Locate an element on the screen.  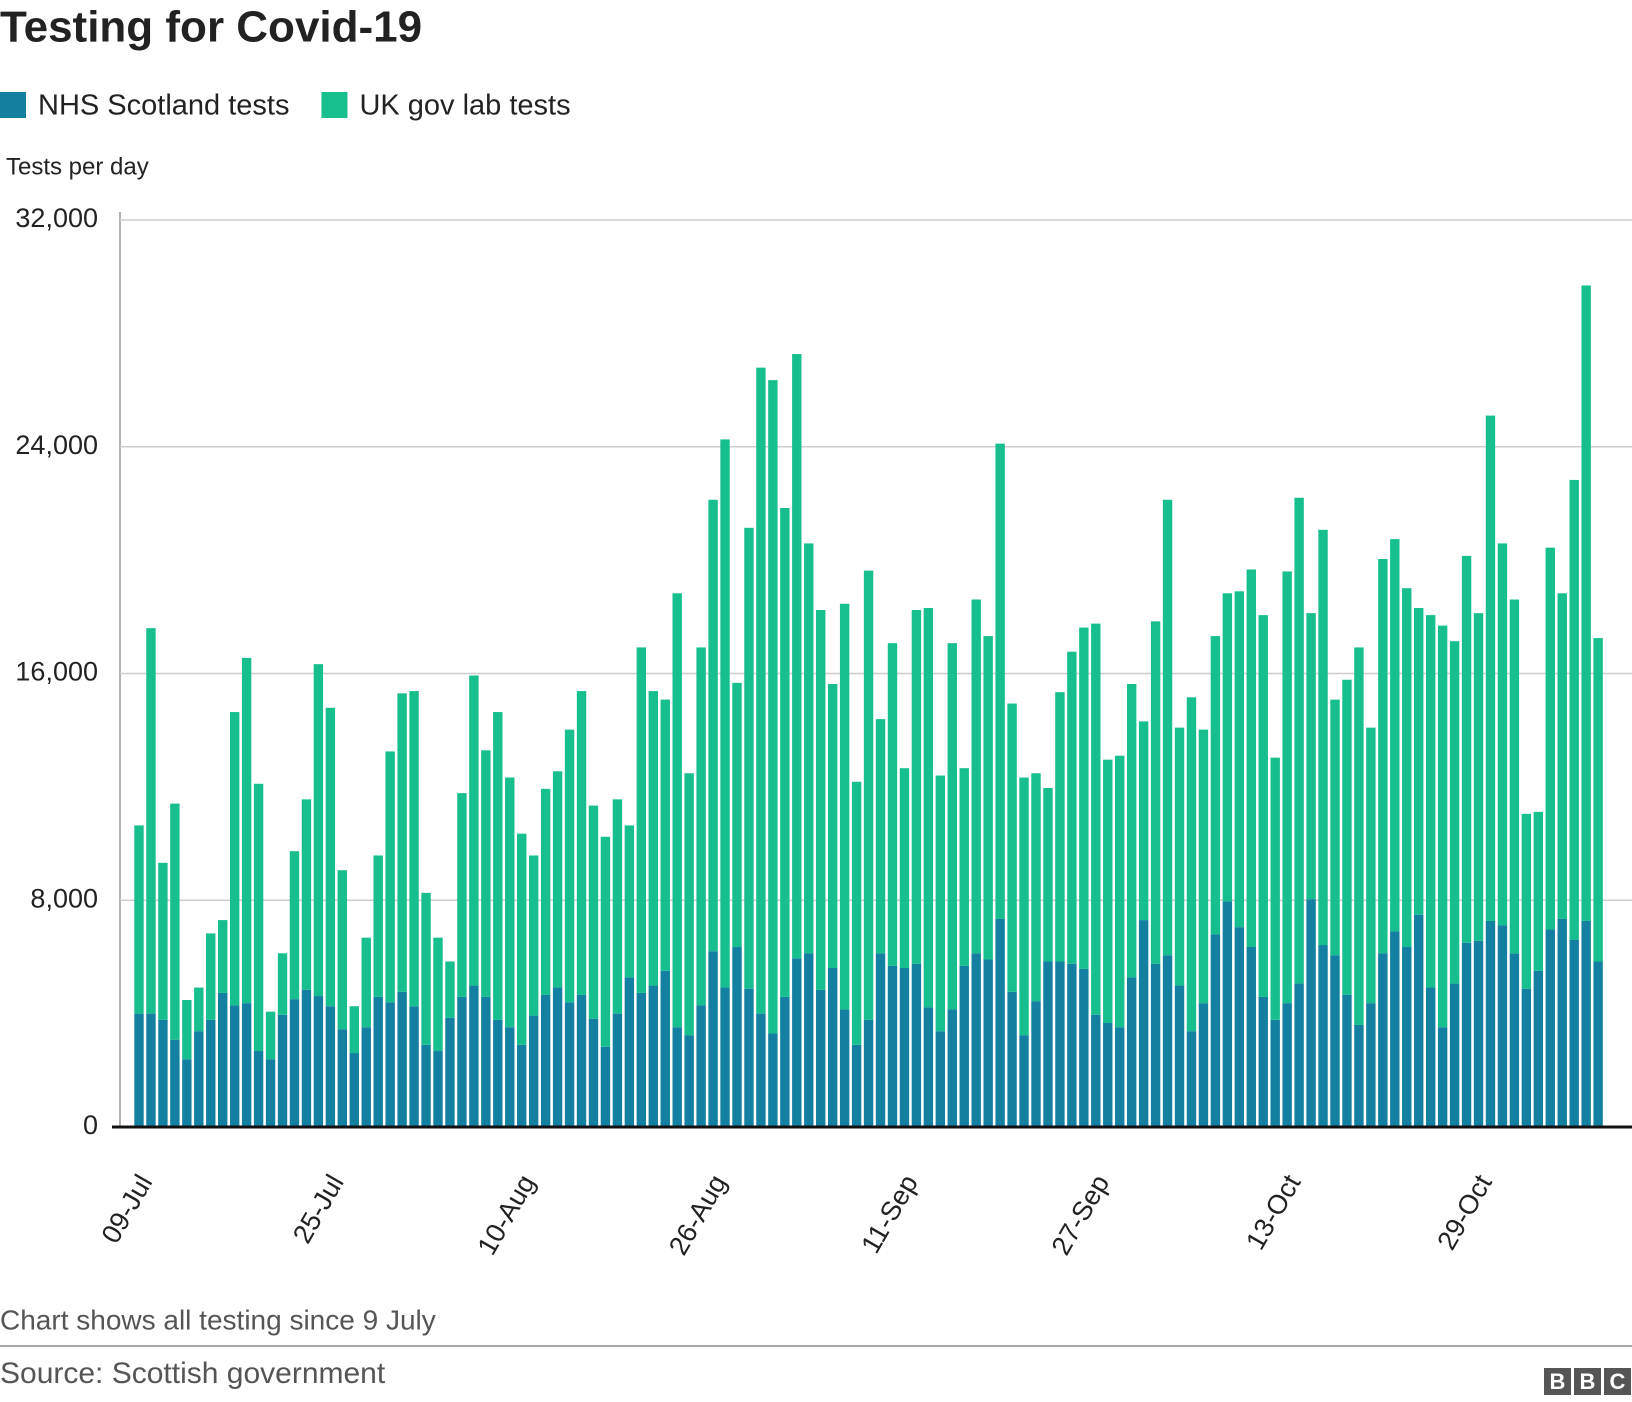
y-axis-label: Tests per day is located at coordinates (77, 166).